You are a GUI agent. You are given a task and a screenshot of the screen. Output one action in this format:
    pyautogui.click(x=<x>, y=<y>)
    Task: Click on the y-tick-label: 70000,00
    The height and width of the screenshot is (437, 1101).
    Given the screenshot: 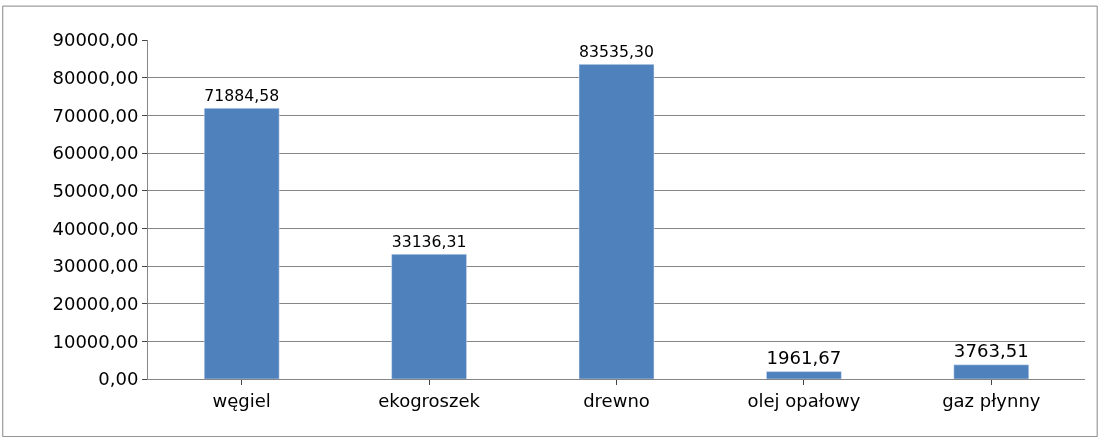 What is the action you would take?
    pyautogui.click(x=95, y=115)
    